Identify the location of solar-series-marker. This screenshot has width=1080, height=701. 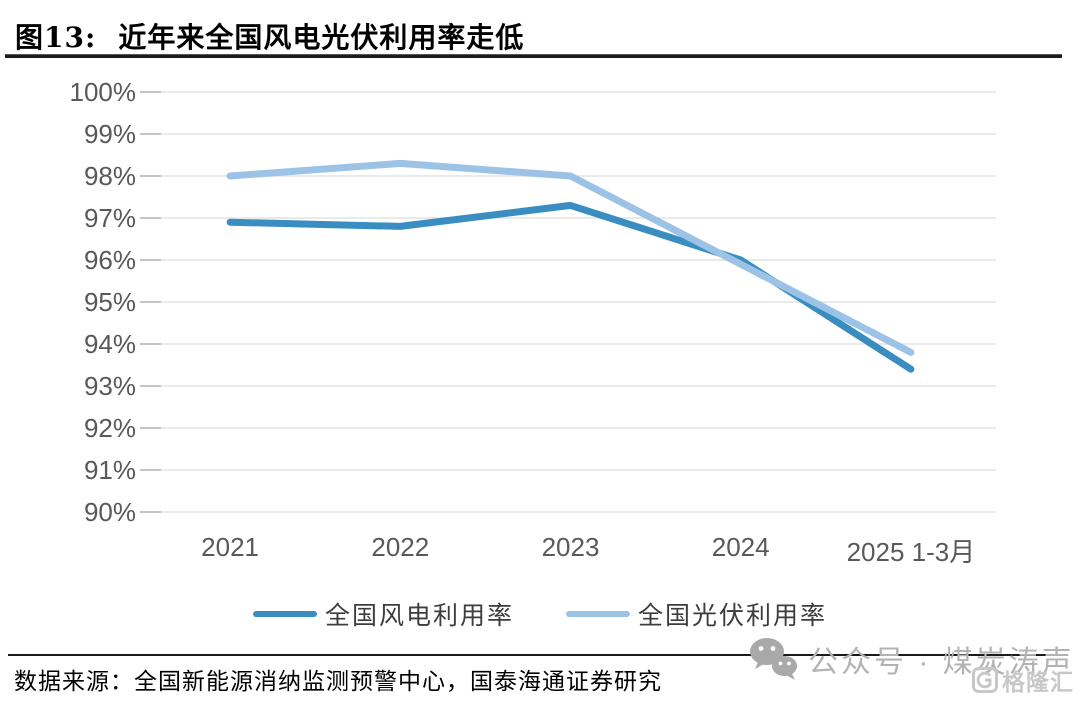
(598, 614).